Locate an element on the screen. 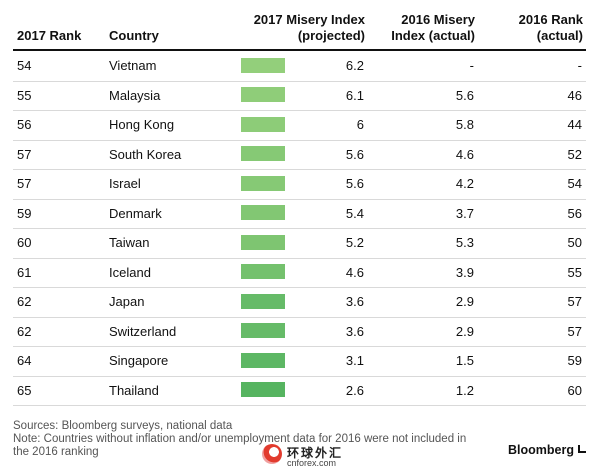 The height and width of the screenshot is (472, 600). cell-2016-misery: 4.6 is located at coordinates (464, 154).